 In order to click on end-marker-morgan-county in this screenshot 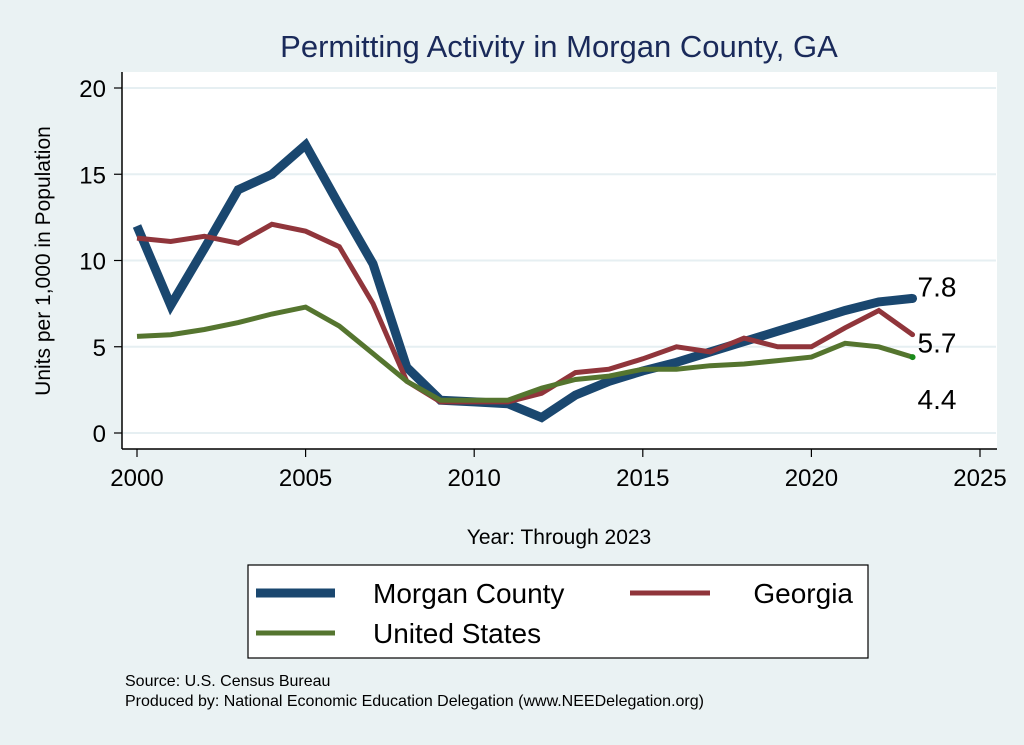, I will do `click(913, 298)`.